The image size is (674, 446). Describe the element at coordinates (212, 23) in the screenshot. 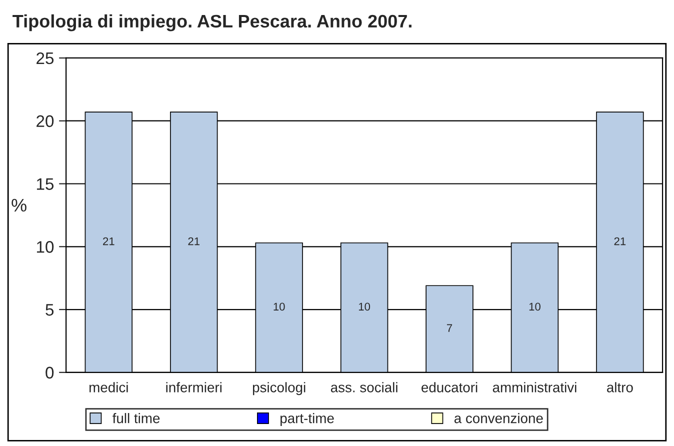

I see `chart-title: Tipologia di impiego. ASL Pescara. Anno 2007.` at that location.